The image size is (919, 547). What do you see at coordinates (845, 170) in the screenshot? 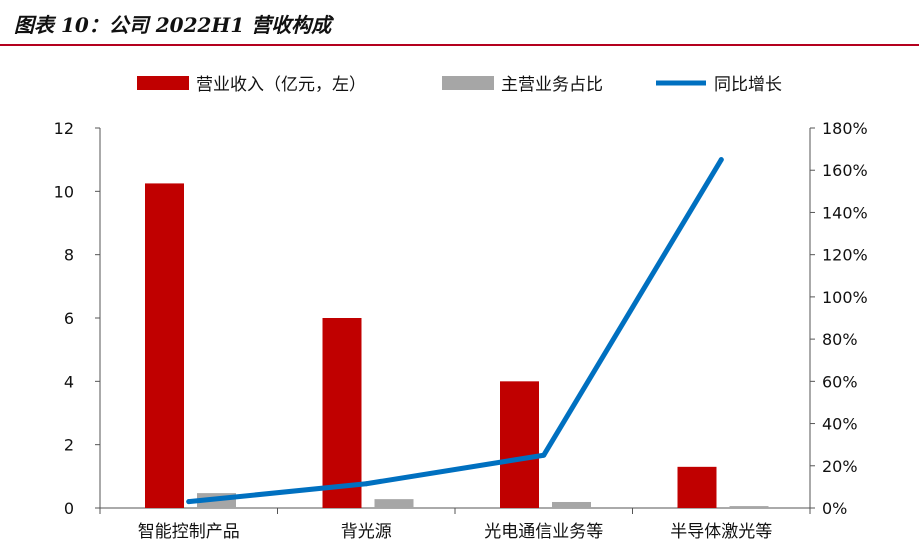
I see `y-right-tick-label: 160%` at bounding box center [845, 170].